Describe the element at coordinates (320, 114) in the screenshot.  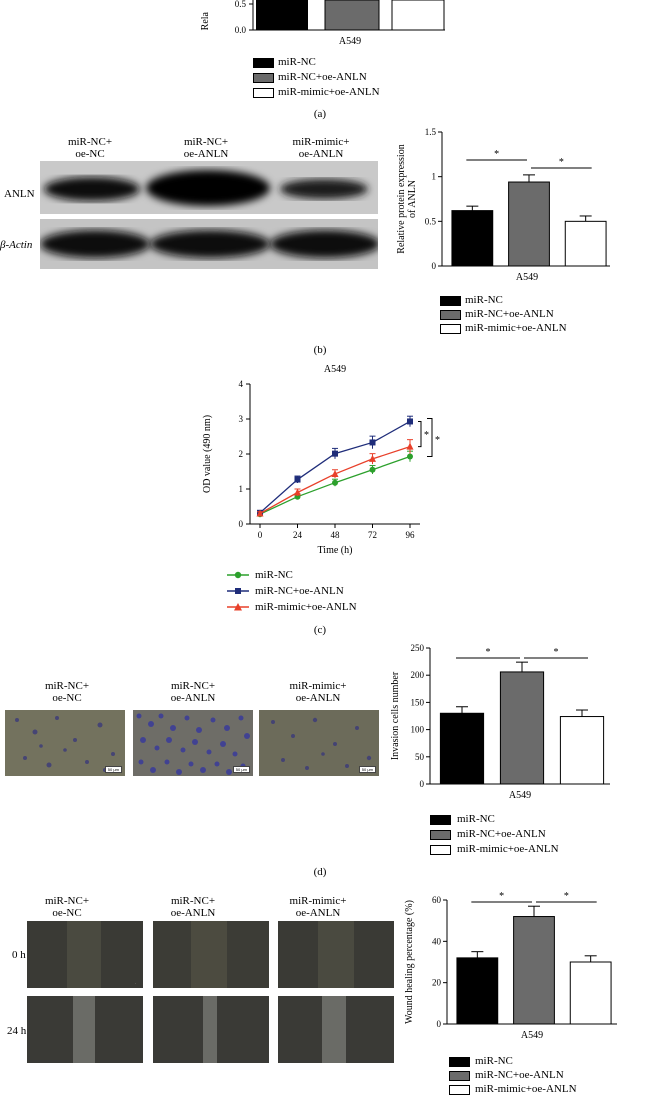
I see `panel-label-a: (a)` at that location.